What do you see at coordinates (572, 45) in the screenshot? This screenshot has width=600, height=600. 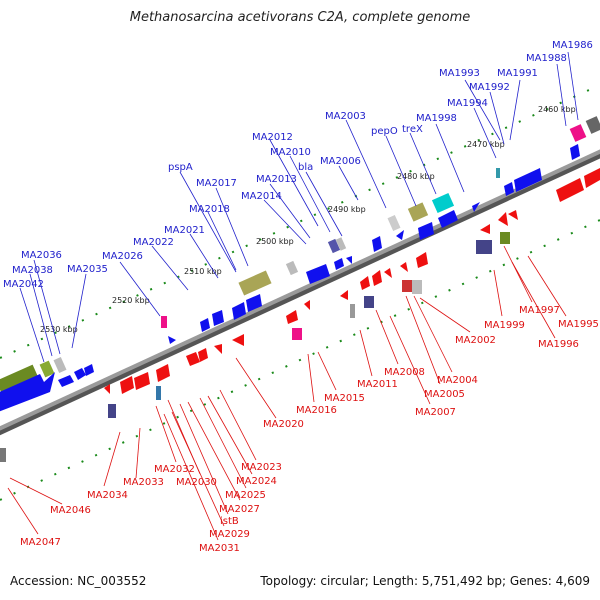 I see `gene-label: MA1986` at bounding box center [572, 45].